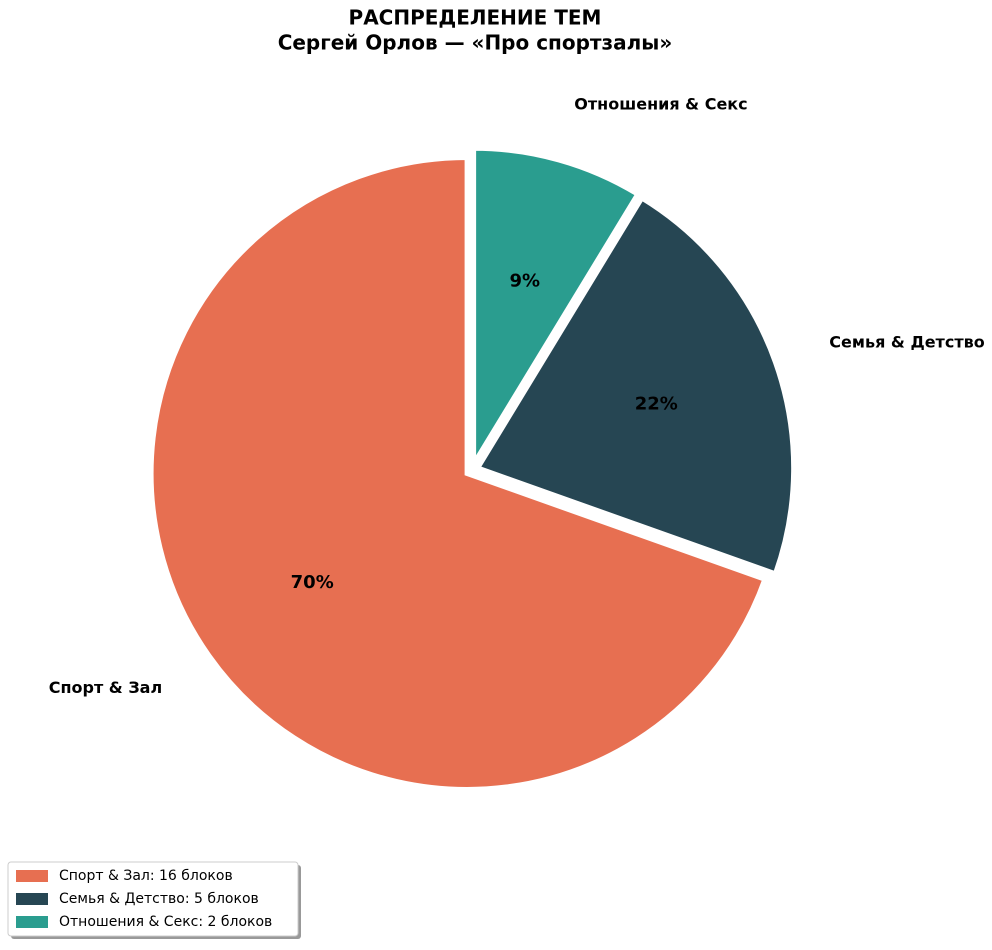  What do you see at coordinates (312, 582) in the screenshot?
I see `value-label: 70%` at bounding box center [312, 582].